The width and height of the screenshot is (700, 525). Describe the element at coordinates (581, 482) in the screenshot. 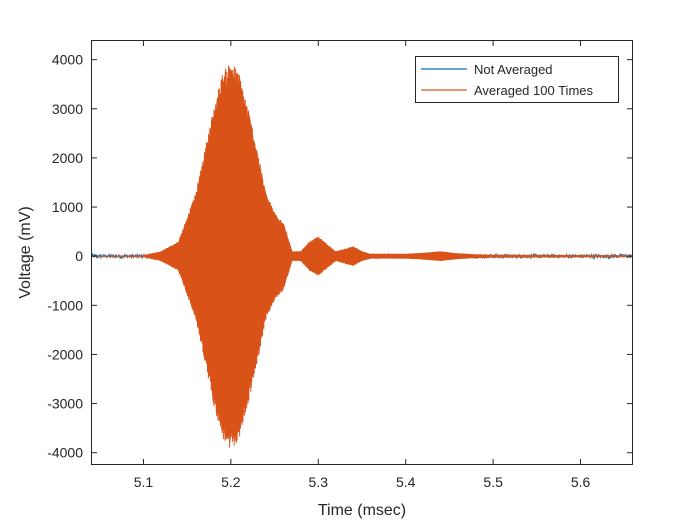

I see `x-tick-label: 5.6` at that location.